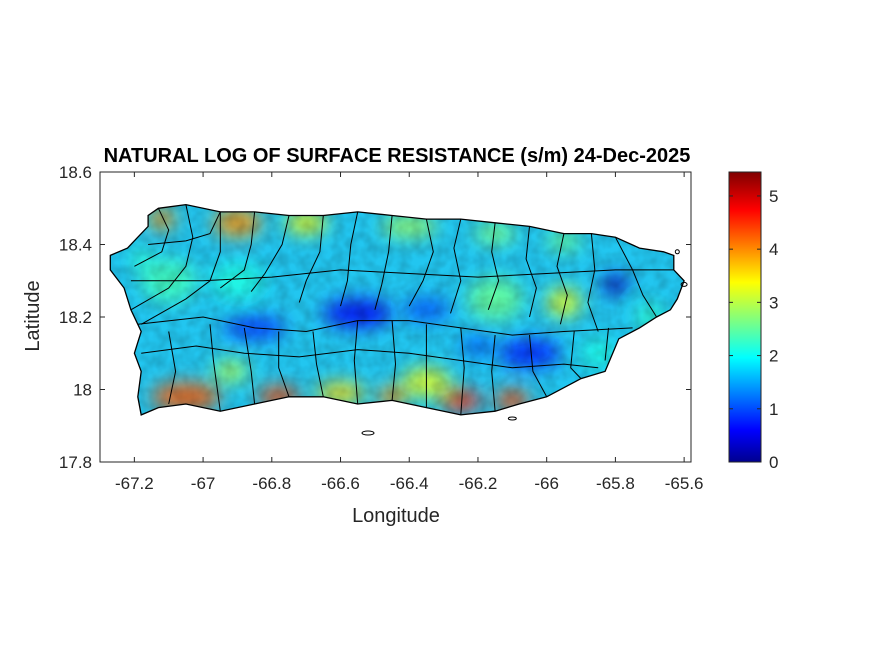 The height and width of the screenshot is (656, 875). Describe the element at coordinates (745, 317) in the screenshot. I see `colorbar` at that location.